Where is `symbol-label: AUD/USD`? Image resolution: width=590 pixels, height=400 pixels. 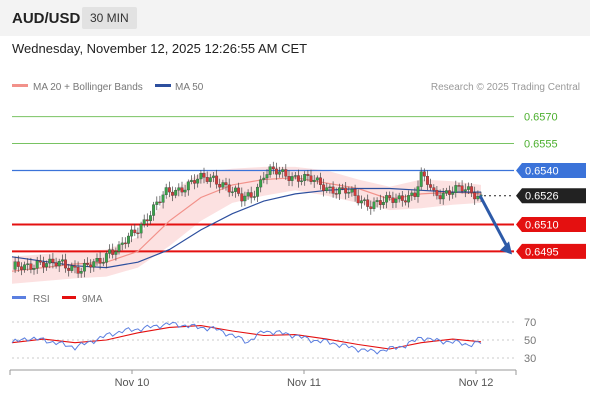
symbol-label: AUD/USD is located at coordinates (46, 18).